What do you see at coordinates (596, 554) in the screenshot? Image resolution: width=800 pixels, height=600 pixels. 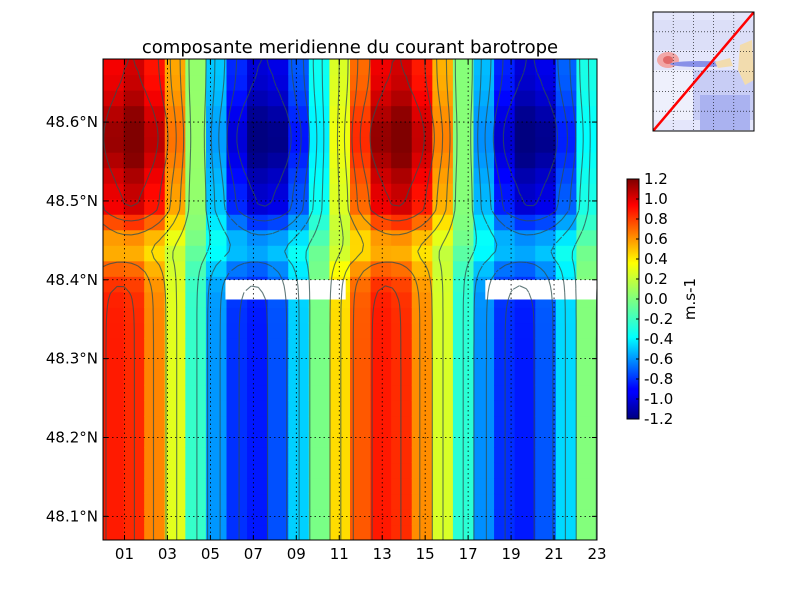 I see `x-tick-label: 23` at bounding box center [596, 554].